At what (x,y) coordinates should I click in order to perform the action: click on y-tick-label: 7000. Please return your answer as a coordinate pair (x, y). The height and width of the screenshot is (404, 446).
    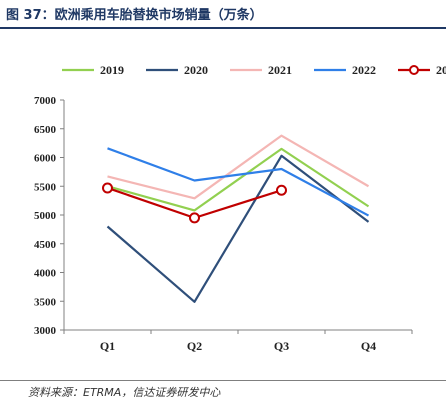
    Looking at the image, I should click on (45, 101).